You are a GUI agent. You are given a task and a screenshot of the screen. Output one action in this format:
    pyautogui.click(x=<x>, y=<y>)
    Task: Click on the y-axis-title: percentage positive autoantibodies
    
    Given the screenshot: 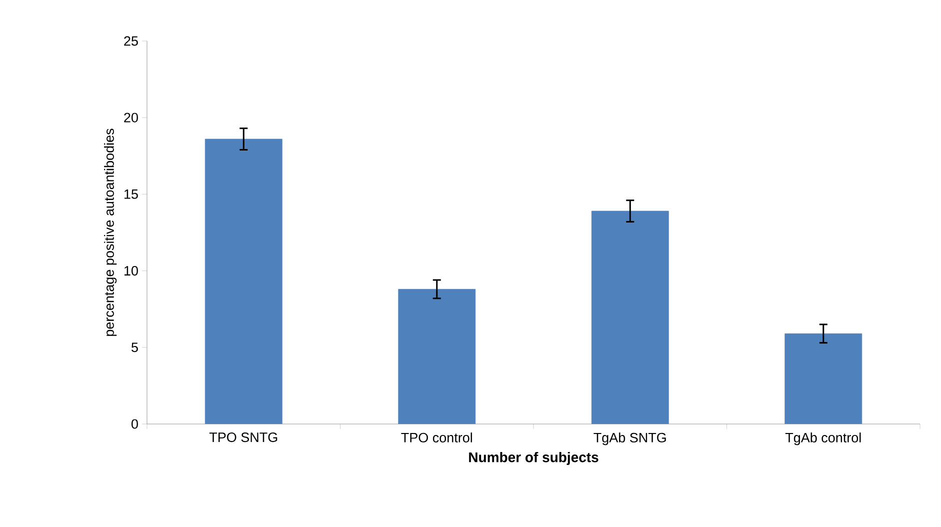 What is the action you would take?
    pyautogui.click(x=110, y=232)
    